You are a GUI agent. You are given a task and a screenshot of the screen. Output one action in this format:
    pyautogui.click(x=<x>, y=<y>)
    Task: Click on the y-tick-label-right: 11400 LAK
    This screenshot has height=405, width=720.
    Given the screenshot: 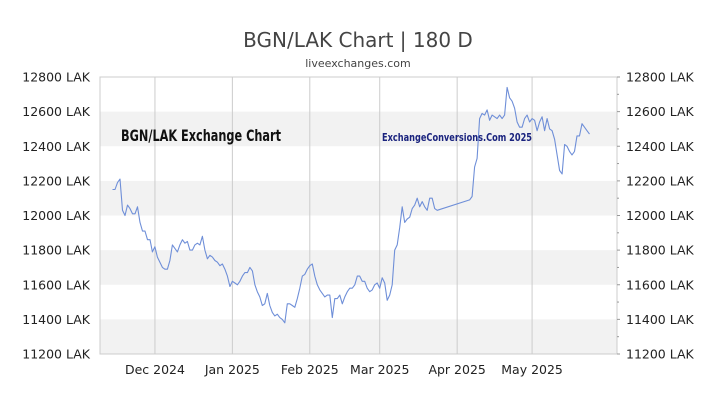 What is the action you would take?
    pyautogui.click(x=660, y=319)
    